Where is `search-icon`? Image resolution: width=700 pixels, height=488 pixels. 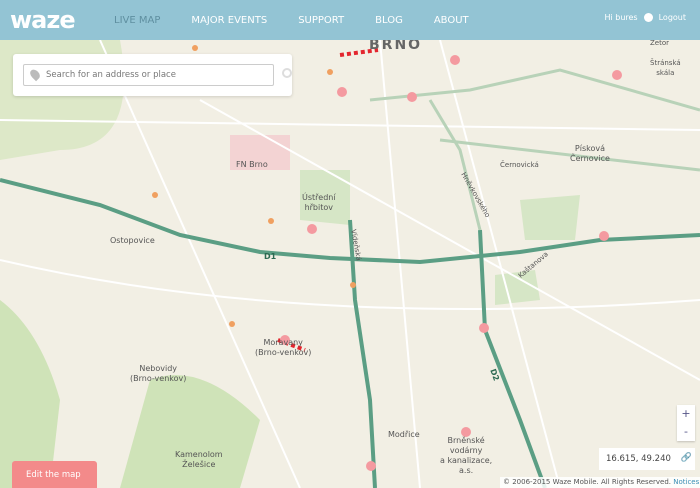 search-icon is located at coordinates (287, 73).